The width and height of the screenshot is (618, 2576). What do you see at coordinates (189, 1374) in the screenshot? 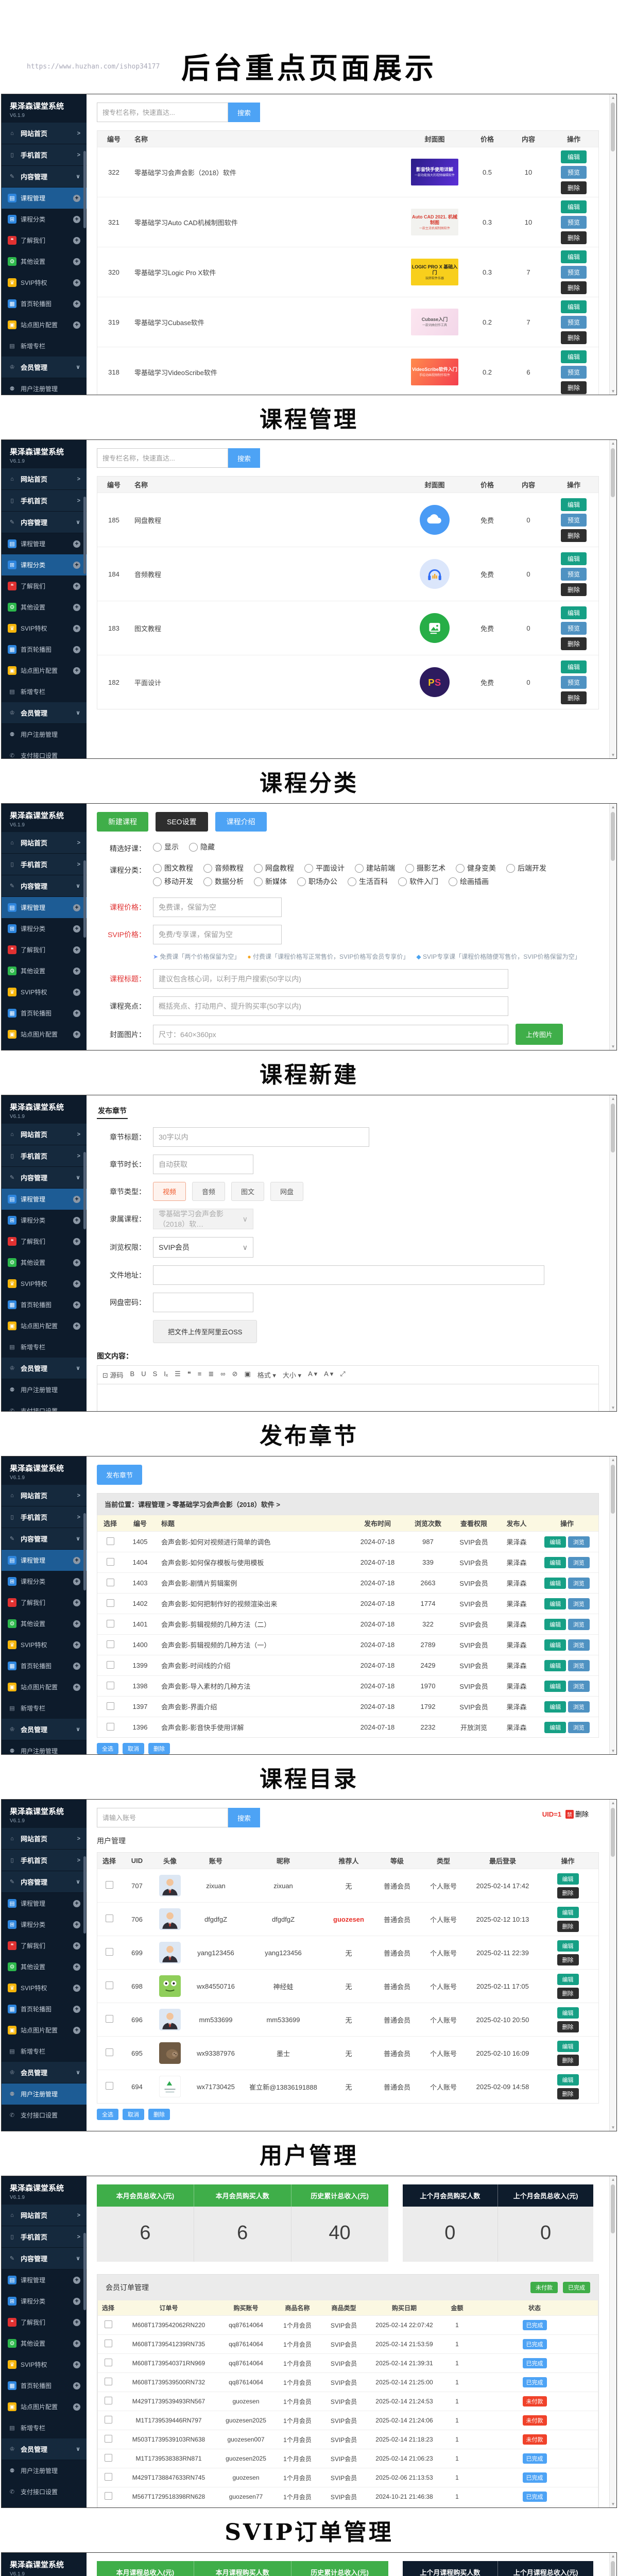
I see `editor-tool: ❝` at bounding box center [189, 1374].